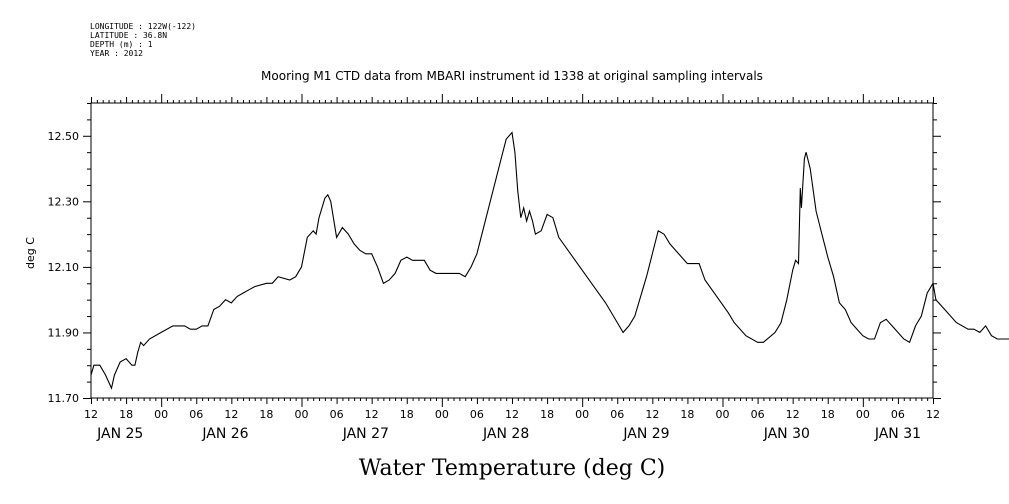 This screenshot has width=1009, height=504. Describe the element at coordinates (64, 201) in the screenshot. I see `y-tick-label: 12.30` at that location.